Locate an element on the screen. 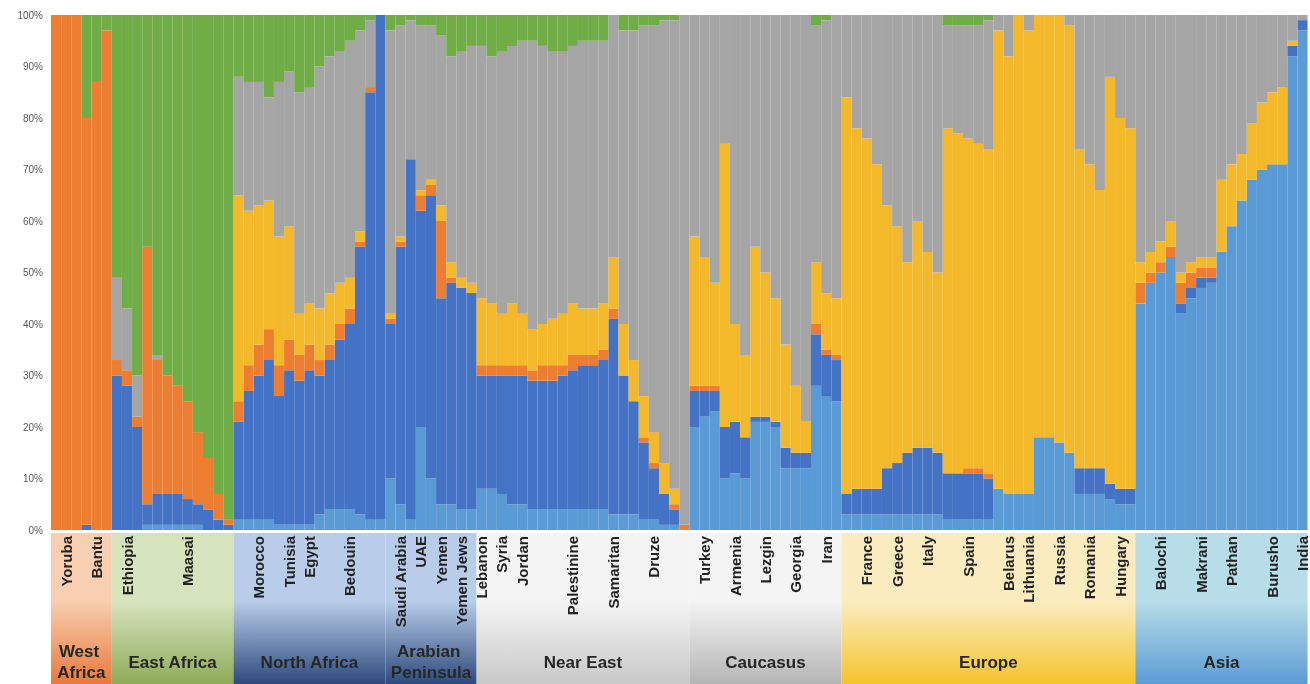 This screenshot has height=684, width=1310. y-tick-label: 0% is located at coordinates (36, 530).